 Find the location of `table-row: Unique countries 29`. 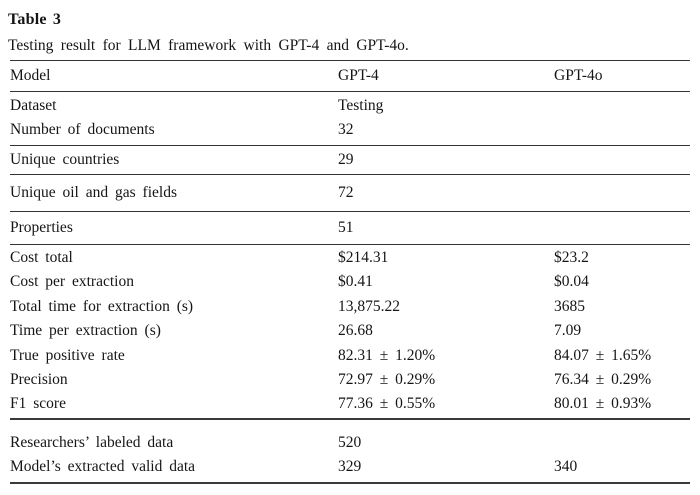

table-row: Unique countries 29 is located at coordinates (350, 159).